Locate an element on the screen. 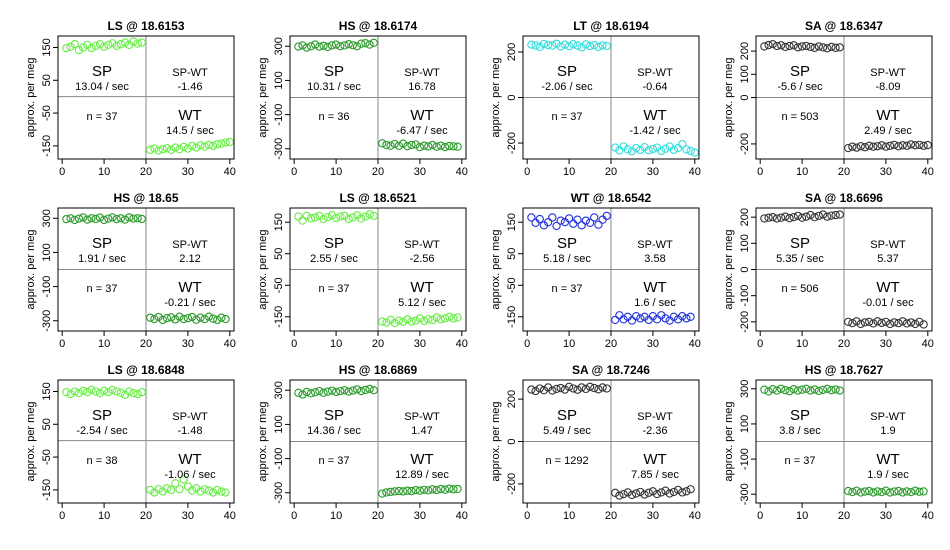 The width and height of the screenshot is (950, 550). sp-rate: -5.6 / sec is located at coordinates (800, 87).